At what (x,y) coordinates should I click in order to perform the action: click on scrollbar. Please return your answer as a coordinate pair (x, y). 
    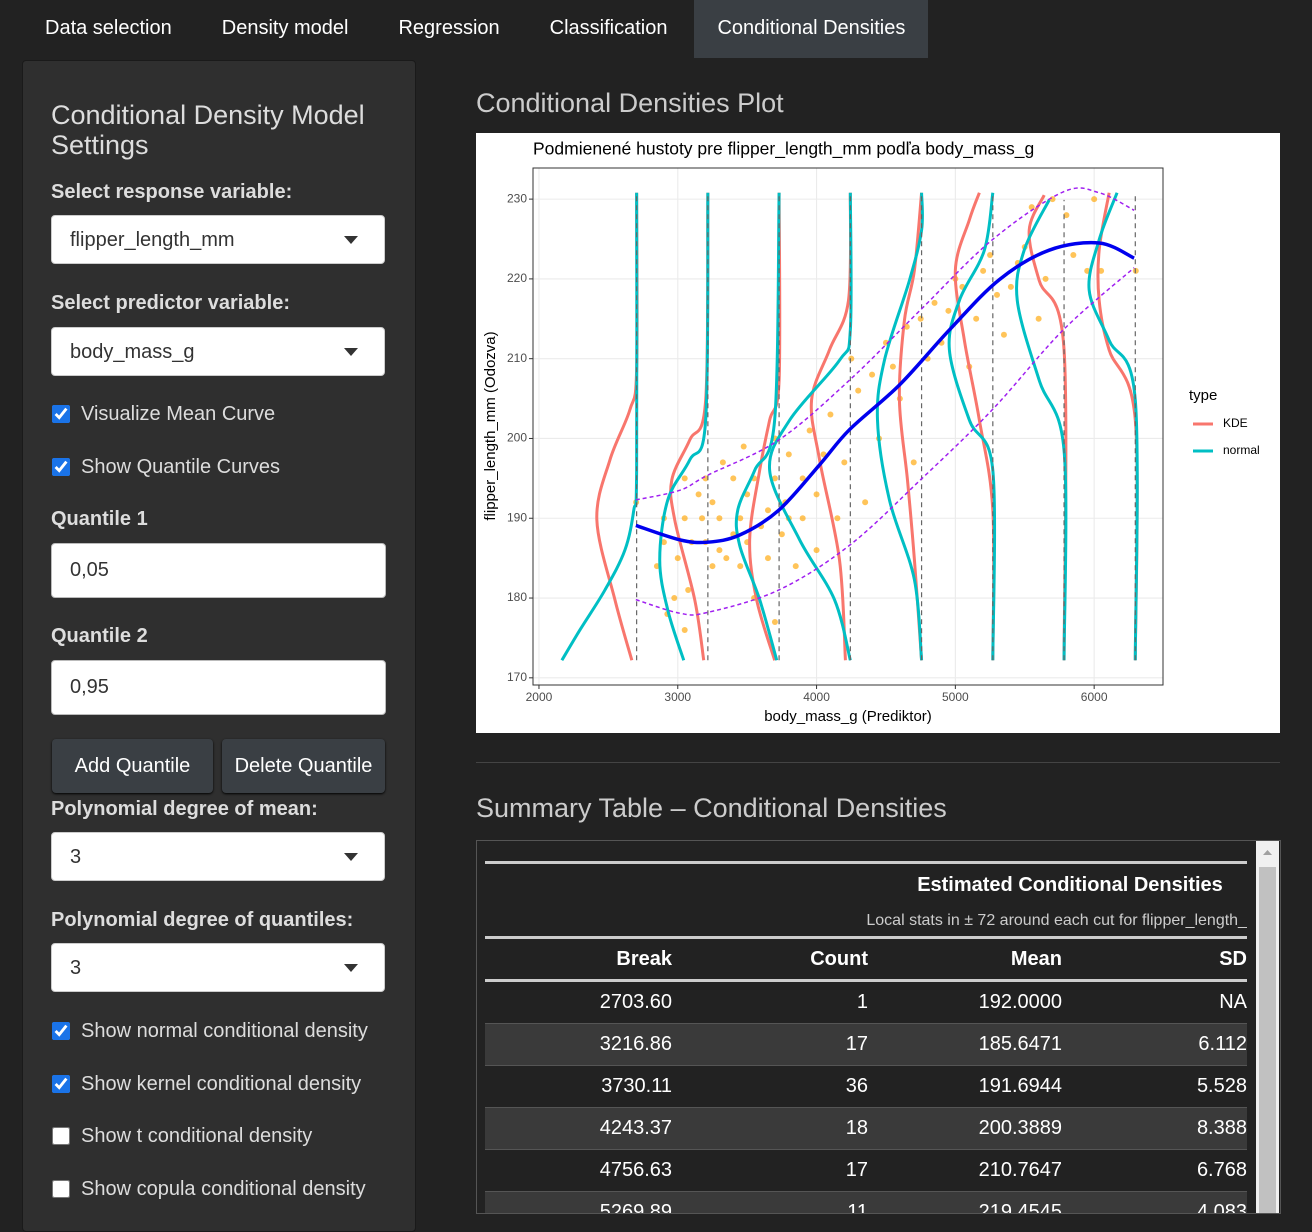
    Looking at the image, I should click on (1267, 1027).